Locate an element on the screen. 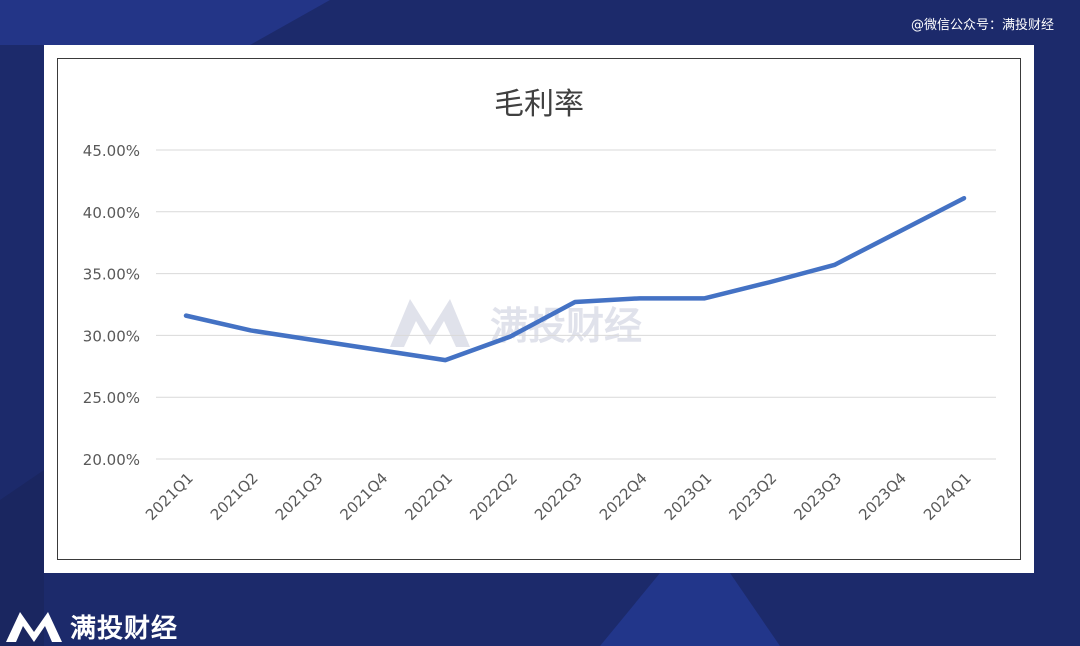 The height and width of the screenshot is (646, 1080). center-watermark: 满投财经 is located at coordinates (516, 323).